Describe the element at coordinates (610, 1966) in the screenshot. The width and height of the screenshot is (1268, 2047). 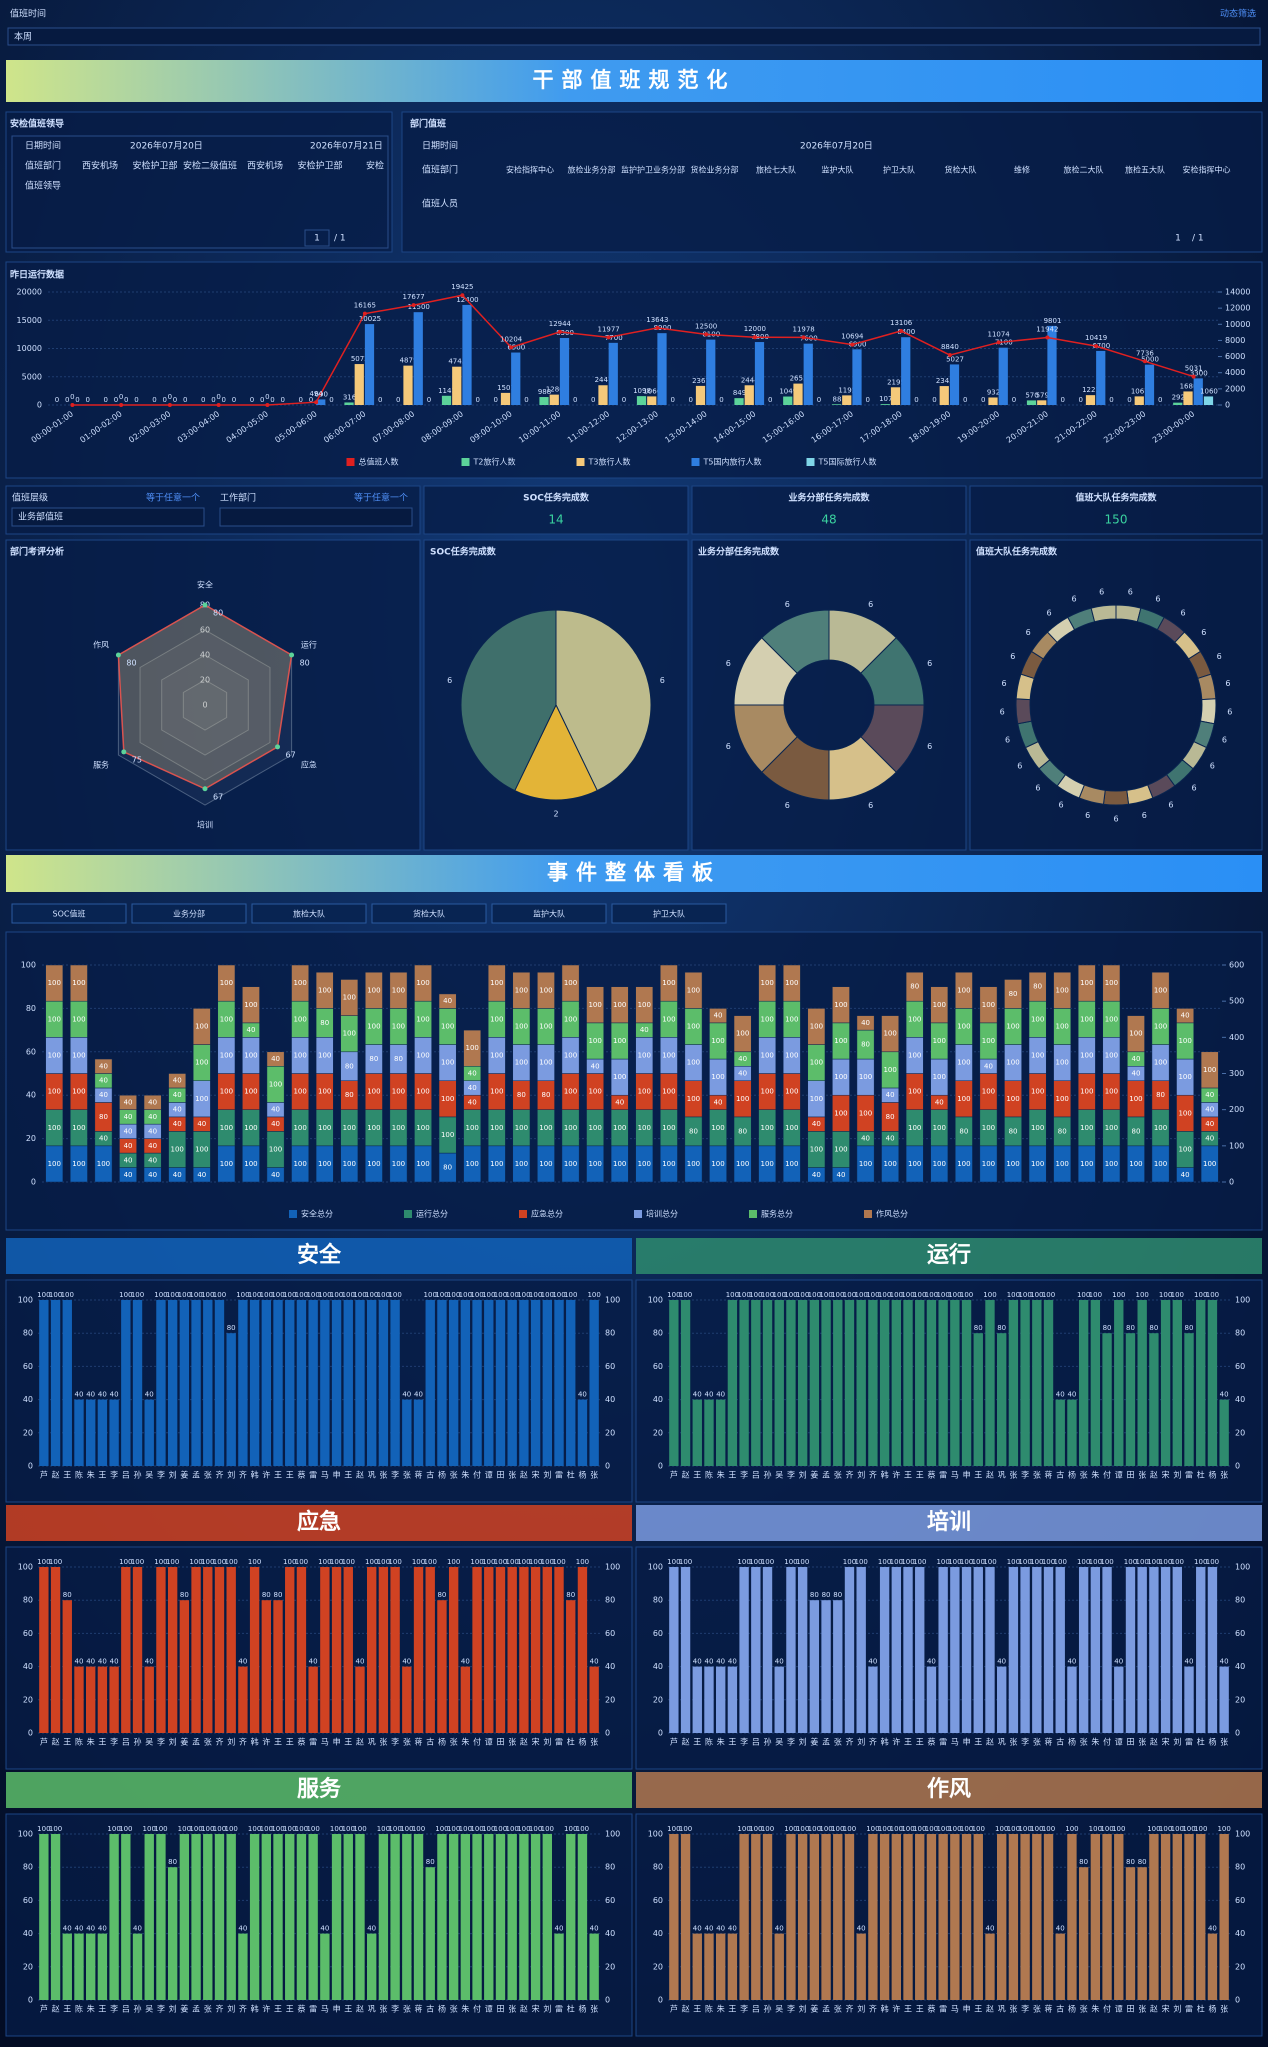
I see `y-tick-label: 20` at that location.